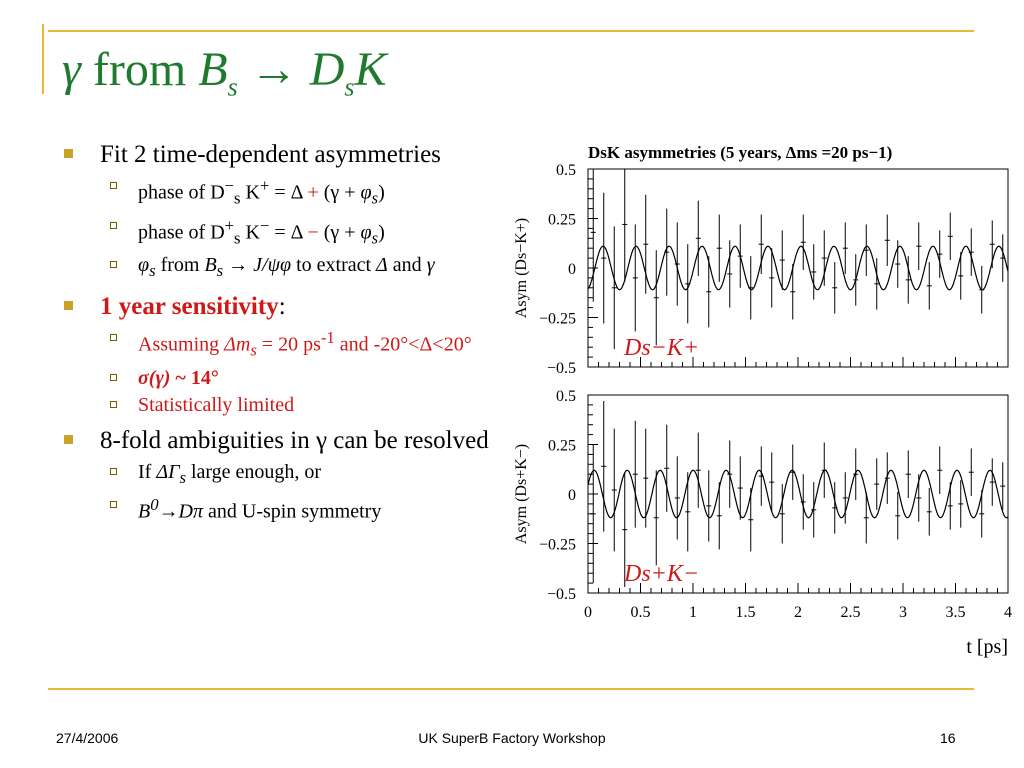  I want to click on footer-event: UK SuperB Factory Workshop, so click(512, 738).